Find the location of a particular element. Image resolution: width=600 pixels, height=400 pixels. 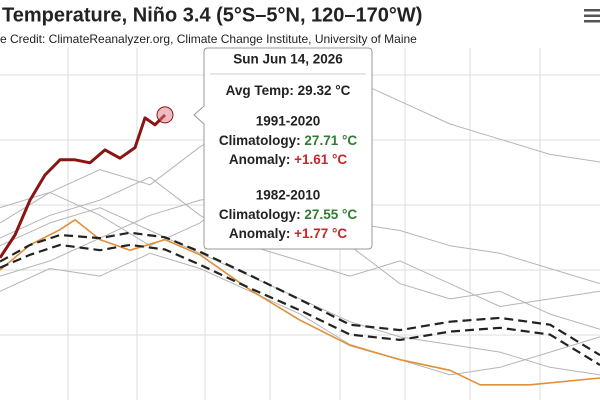

tooltip-row: Anomaly: +1.61 °C is located at coordinates (288, 159).